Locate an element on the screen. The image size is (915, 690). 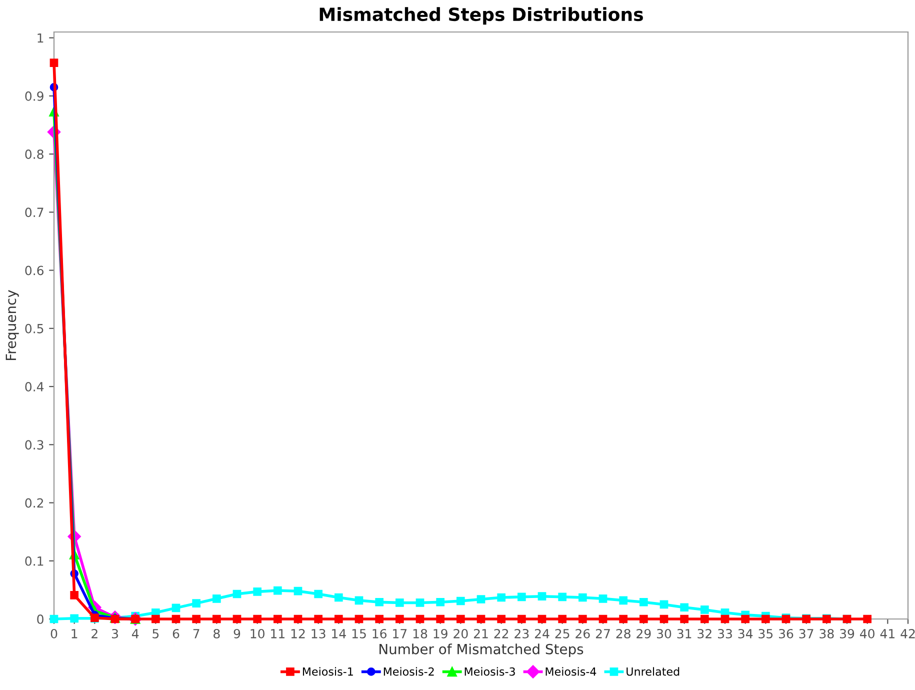
x-tick-label: 25 is located at coordinates (562, 633).